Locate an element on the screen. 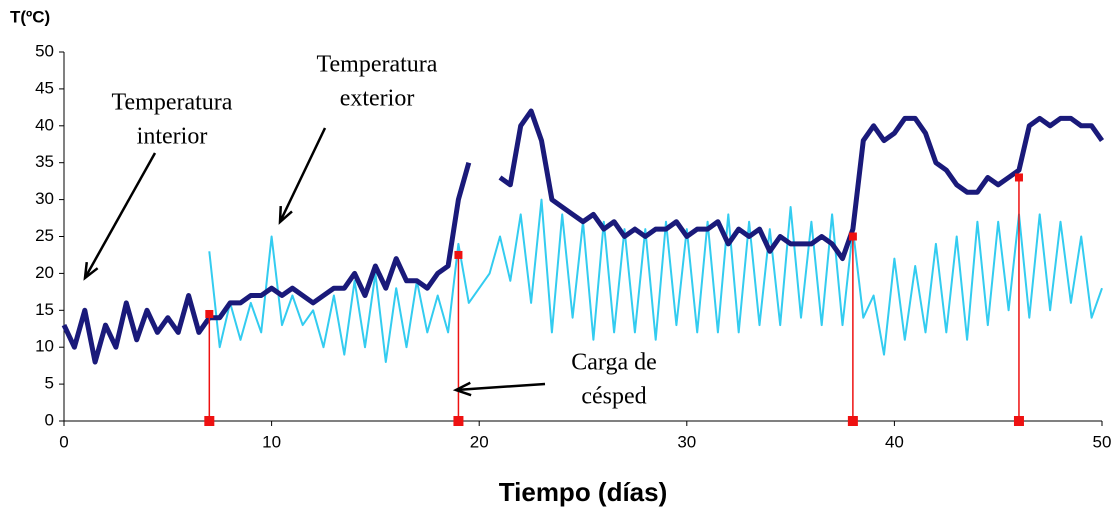 This screenshot has height=509, width=1118. annotation: Carga de is located at coordinates (614, 363).